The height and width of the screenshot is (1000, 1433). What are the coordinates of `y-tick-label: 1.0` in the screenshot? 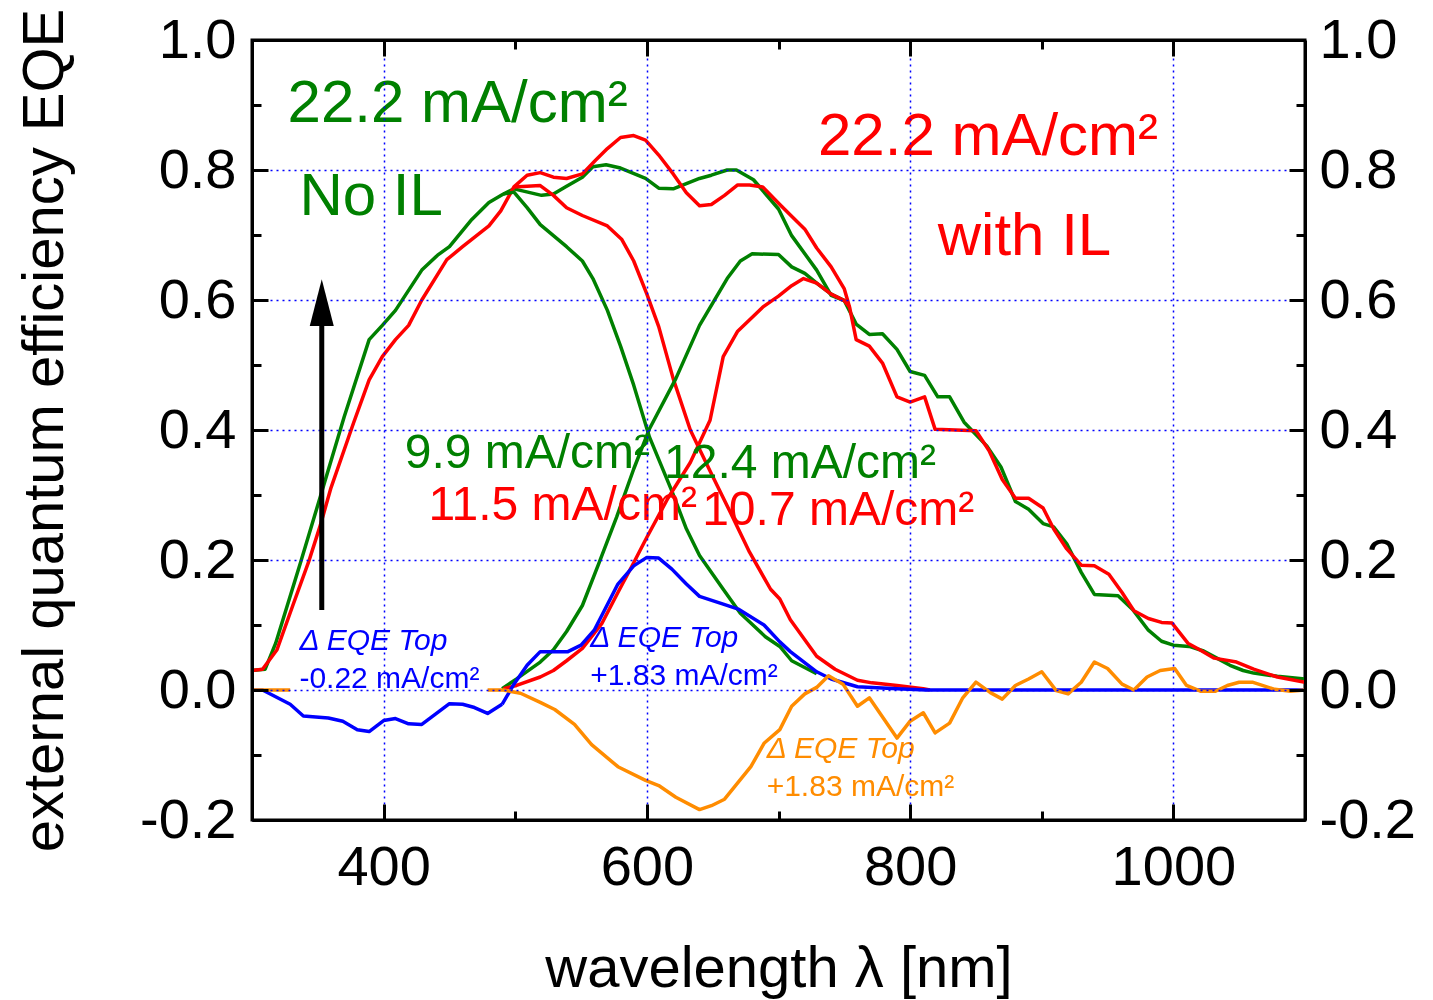 It's located at (197, 38).